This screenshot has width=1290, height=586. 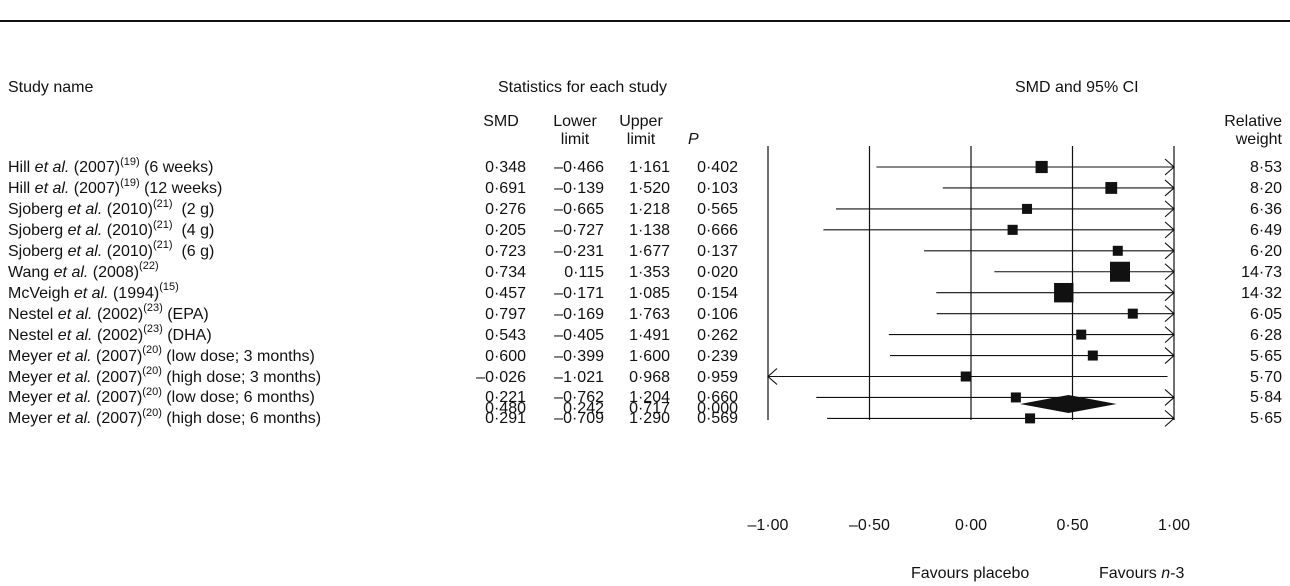 I want to click on study-smd: 0·723, so click(x=505, y=251).